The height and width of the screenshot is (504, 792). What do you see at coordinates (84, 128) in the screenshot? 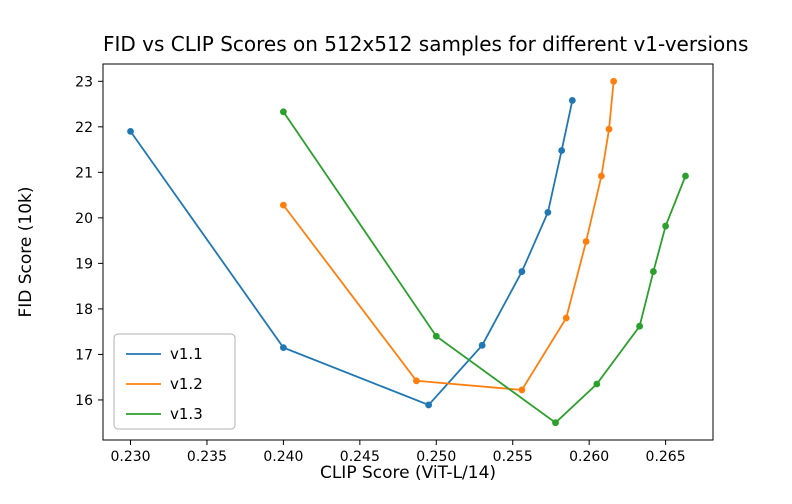
I see `y-tick-label: 22` at bounding box center [84, 128].